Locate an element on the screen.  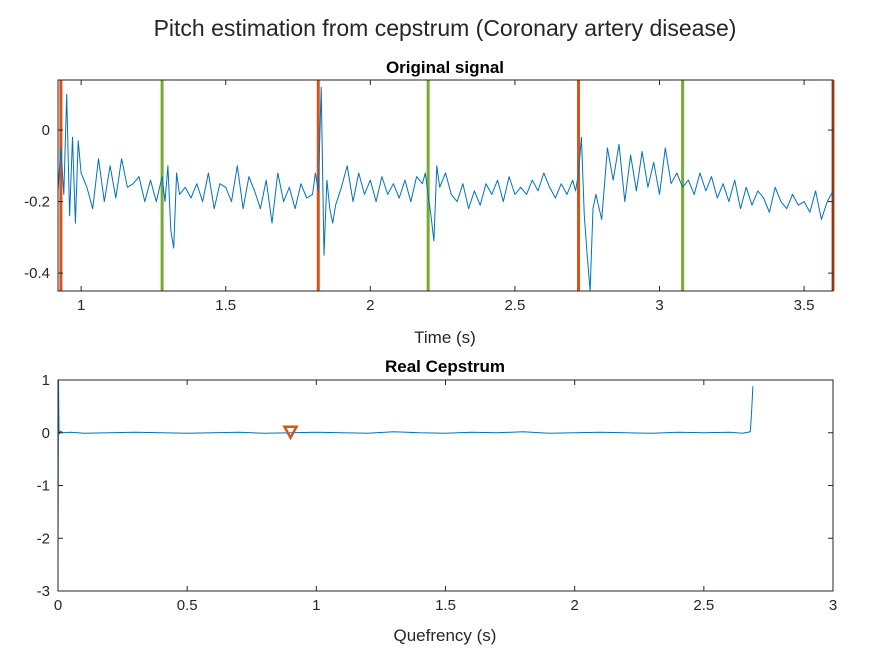
cepstrum-peak is located at coordinates (290, 433).